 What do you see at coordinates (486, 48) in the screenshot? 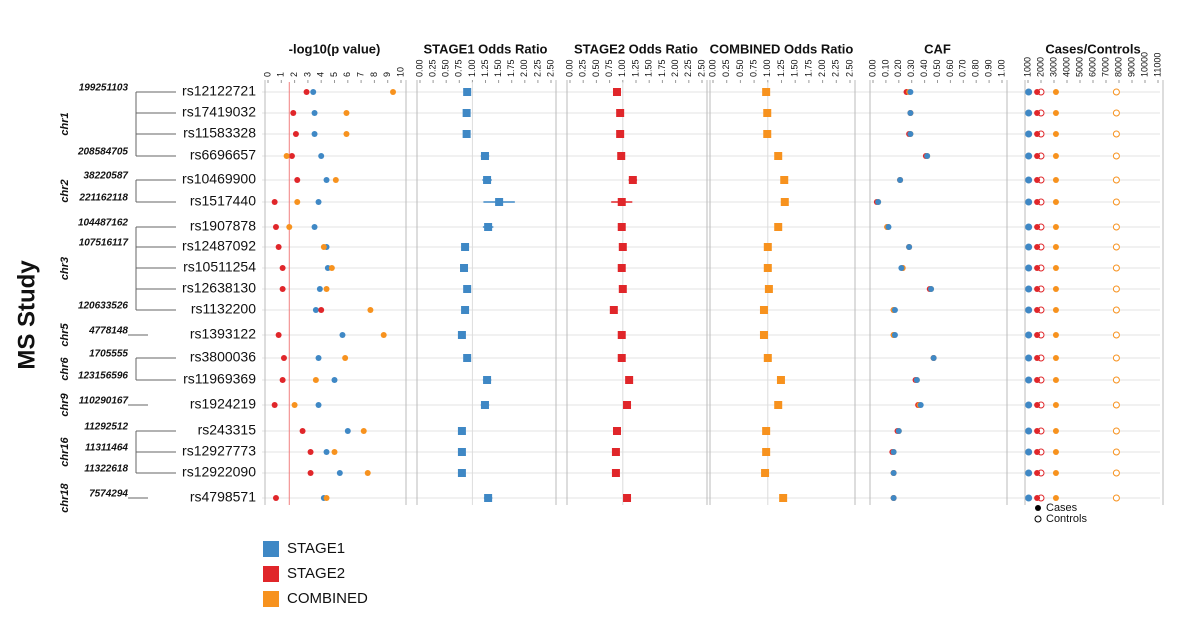
I see `panel-title: STAGE1 Odds Ratio` at bounding box center [486, 48].